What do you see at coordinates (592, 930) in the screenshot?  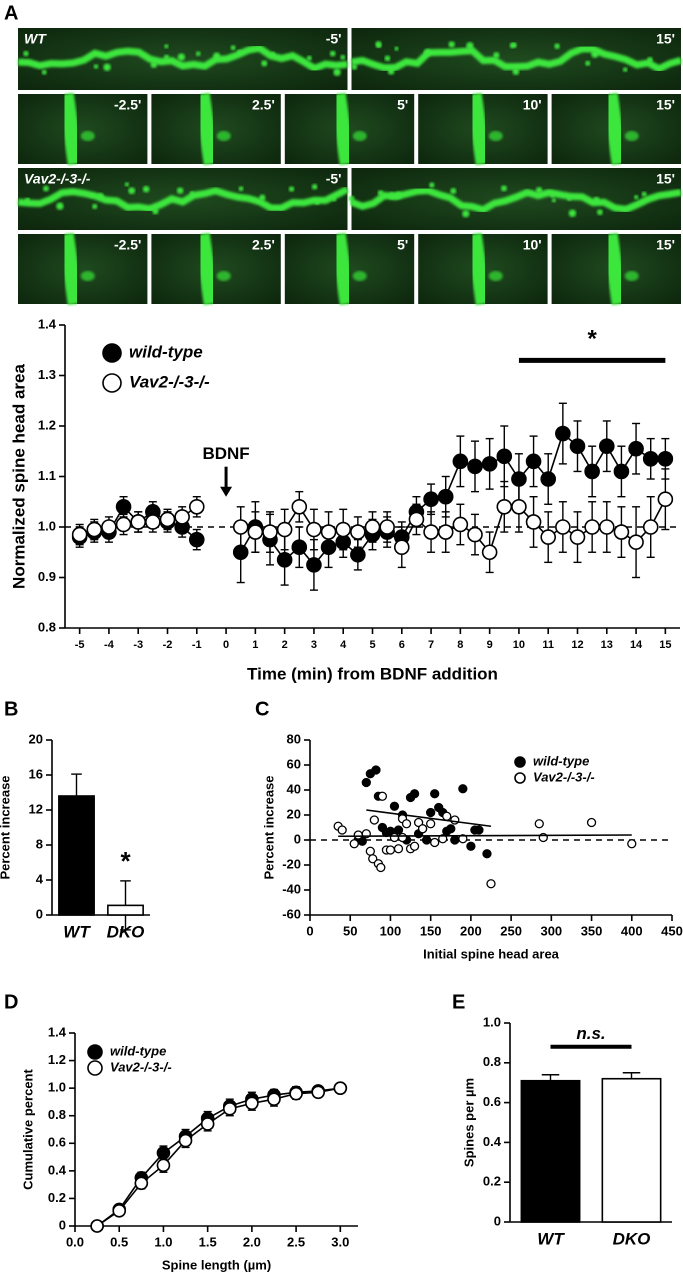 I see `x-tick-label: 350` at bounding box center [592, 930].